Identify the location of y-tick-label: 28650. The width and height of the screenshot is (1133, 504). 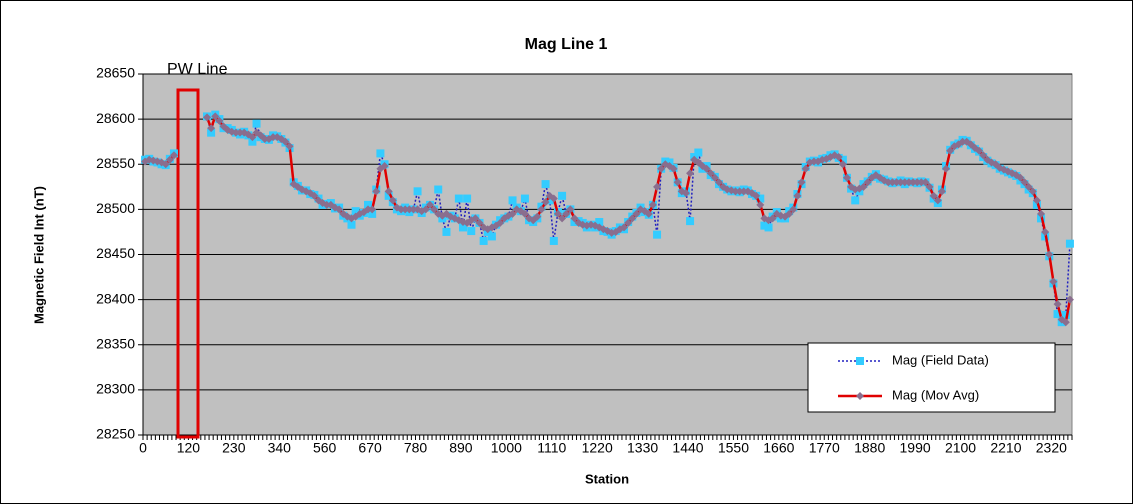
(115, 73).